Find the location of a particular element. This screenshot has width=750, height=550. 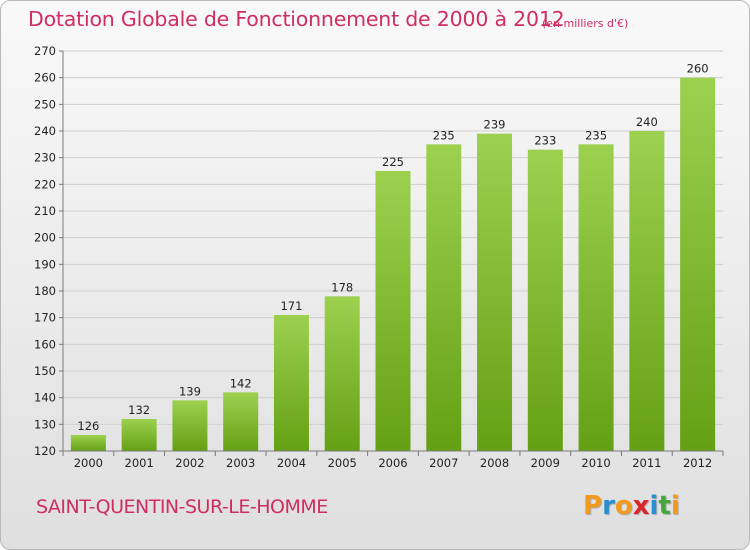

data-label-2009: 233 is located at coordinates (545, 141).